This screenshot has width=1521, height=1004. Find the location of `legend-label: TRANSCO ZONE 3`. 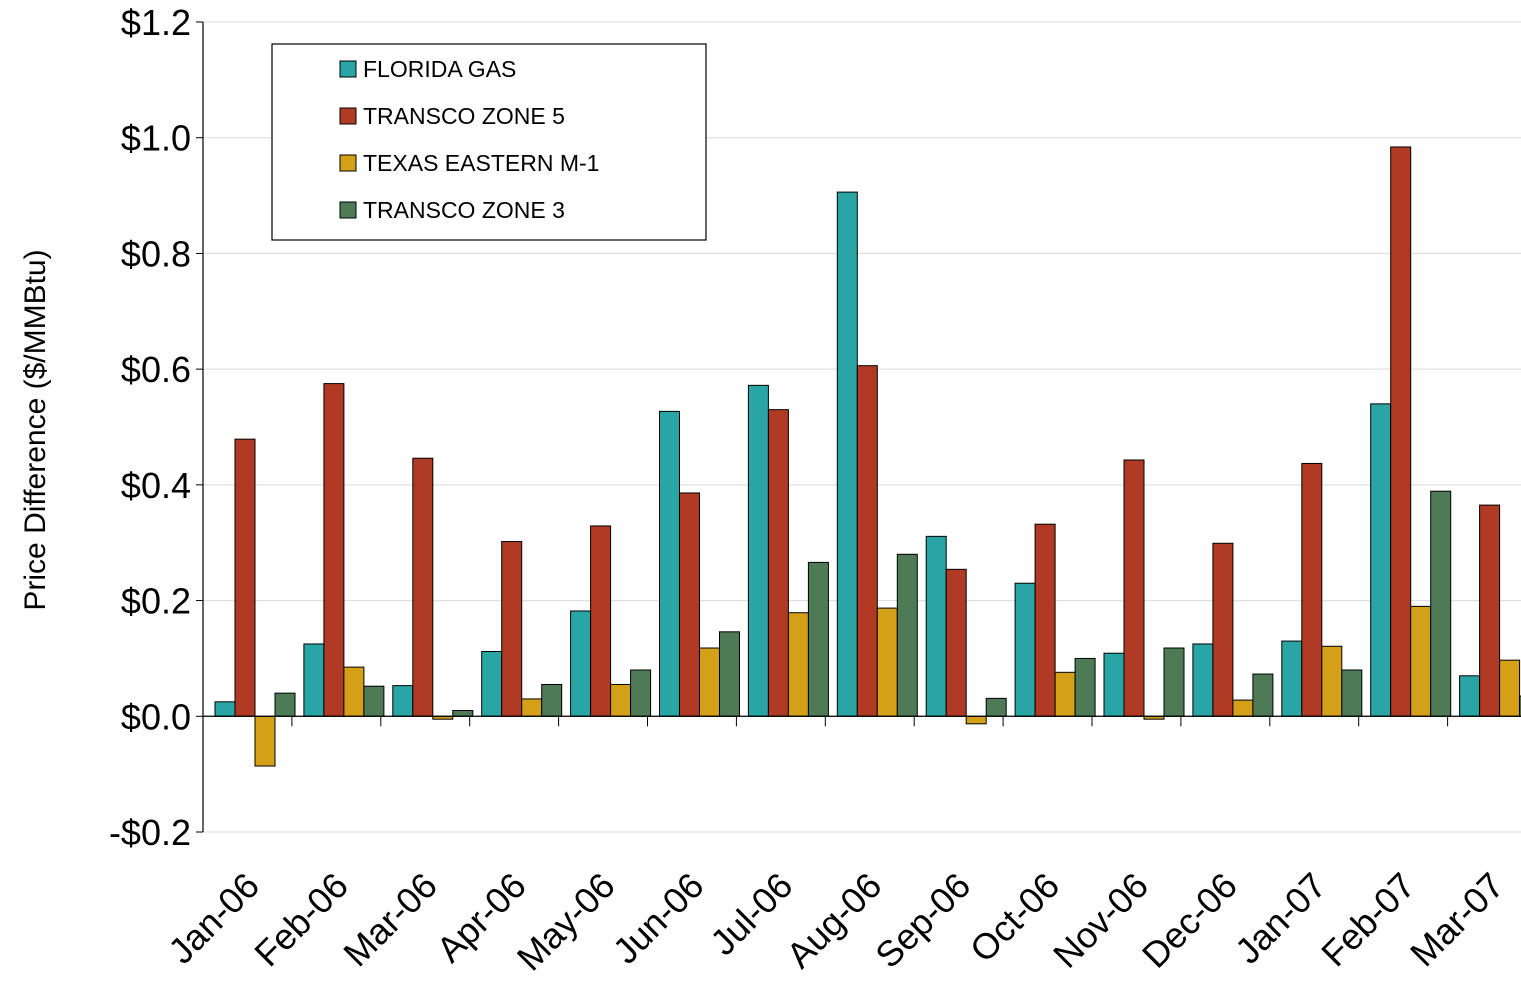

legend-label: TRANSCO ZONE 3 is located at coordinates (464, 210).